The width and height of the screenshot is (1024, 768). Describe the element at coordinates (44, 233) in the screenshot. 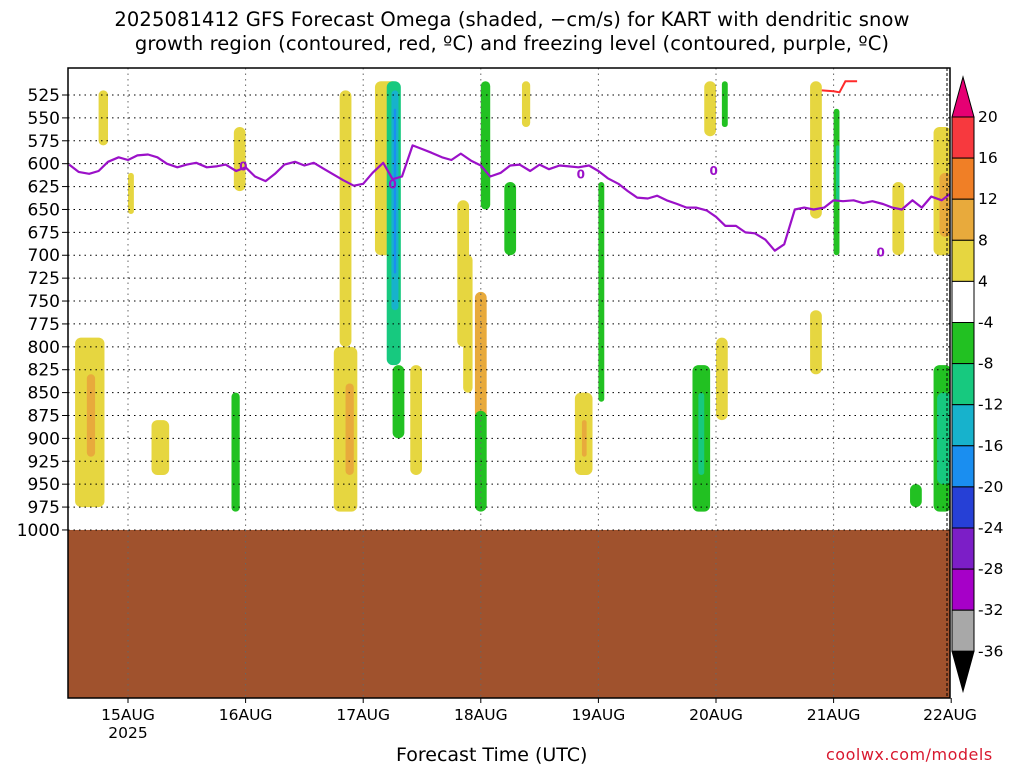

I see `y-tick-label: 675` at that location.